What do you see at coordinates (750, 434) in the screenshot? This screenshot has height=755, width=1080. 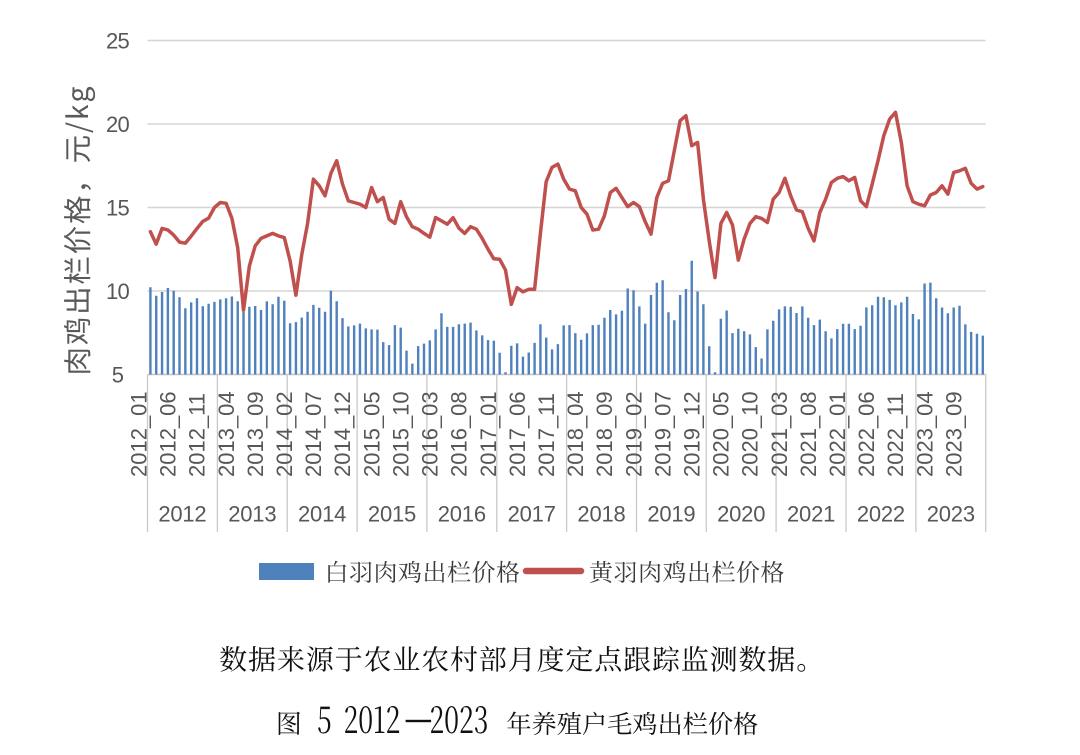 I see `svg-text: 2020_10` at bounding box center [750, 434].